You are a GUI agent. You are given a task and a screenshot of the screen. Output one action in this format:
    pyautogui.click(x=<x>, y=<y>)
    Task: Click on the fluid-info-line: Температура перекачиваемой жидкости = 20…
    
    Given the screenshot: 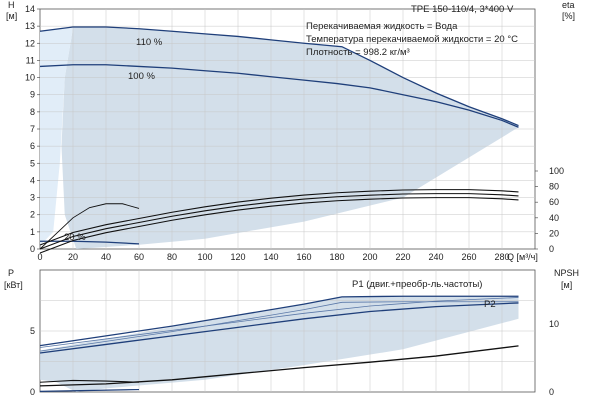 What is the action you would take?
    pyautogui.click(x=412, y=39)
    